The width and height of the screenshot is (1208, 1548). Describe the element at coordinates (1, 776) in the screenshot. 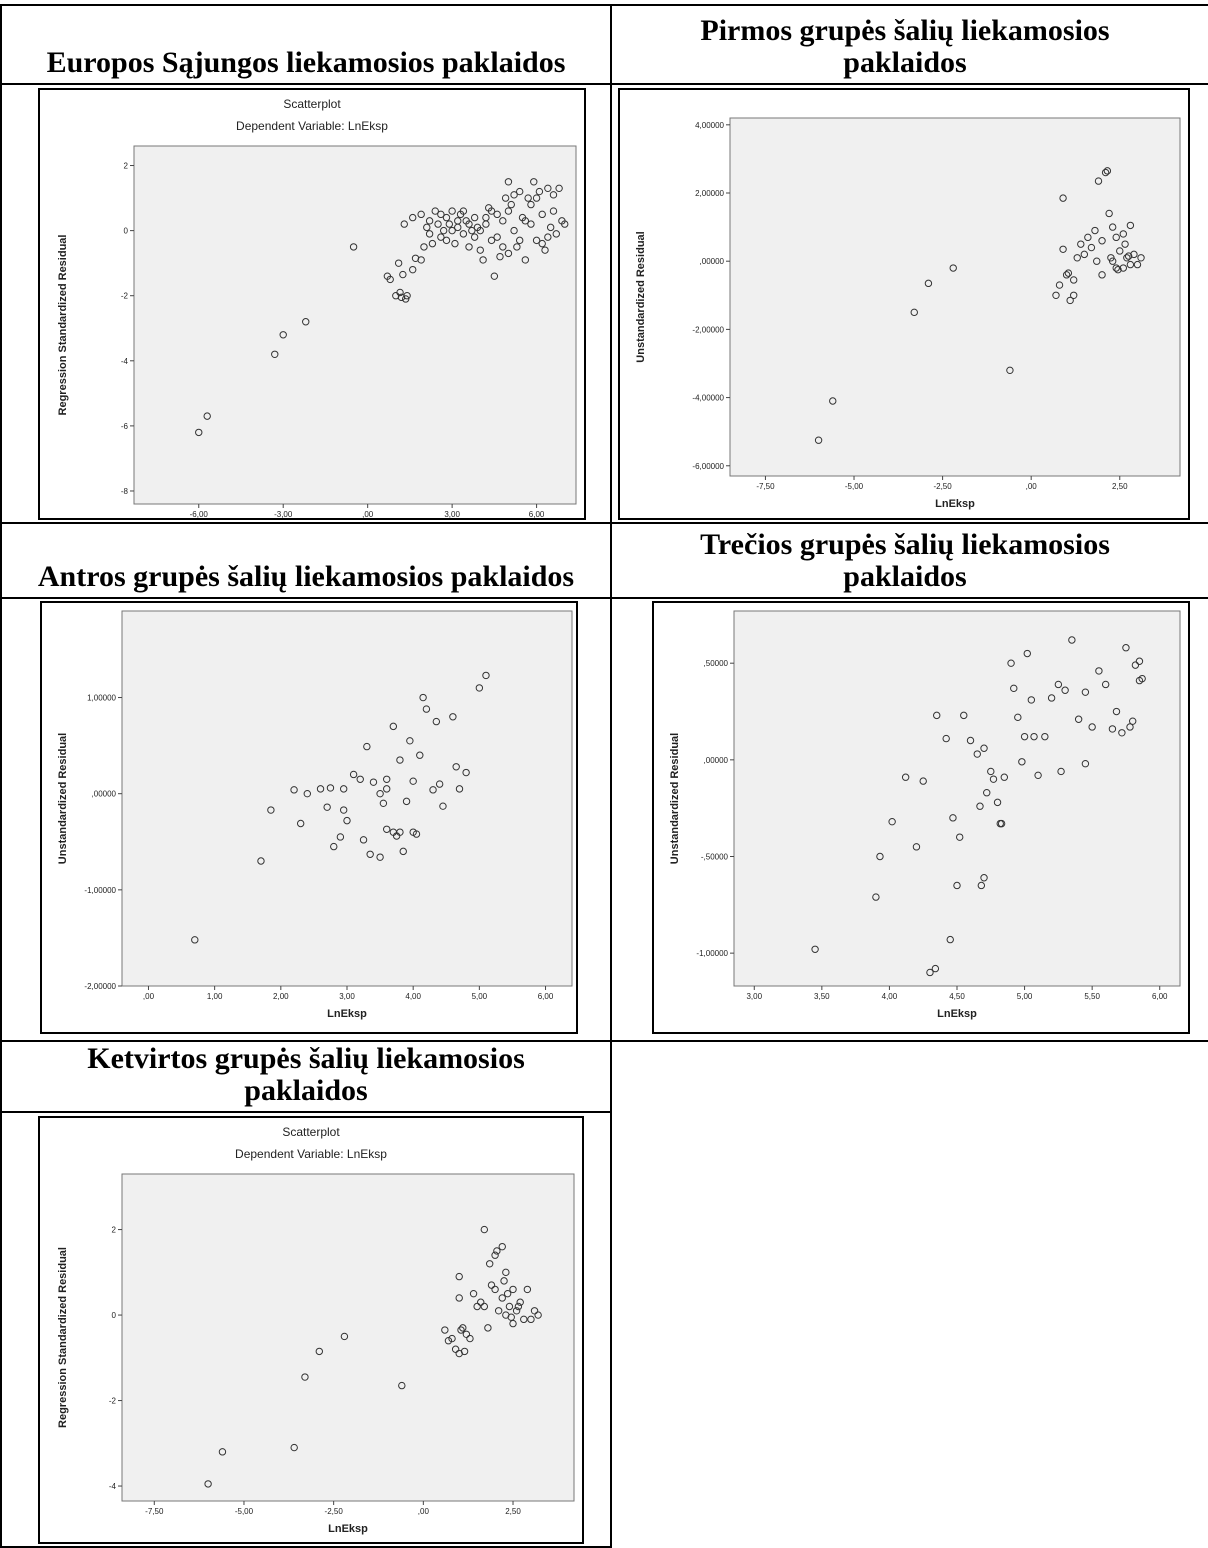

I see `table-border-left` at that location.